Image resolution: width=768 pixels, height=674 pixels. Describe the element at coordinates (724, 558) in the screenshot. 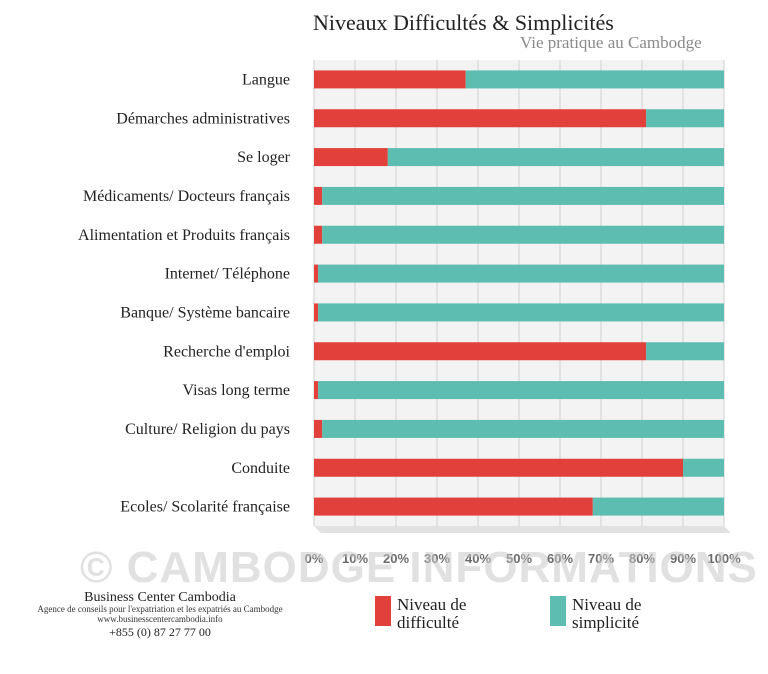

I see `x-tick-label: 100%` at that location.